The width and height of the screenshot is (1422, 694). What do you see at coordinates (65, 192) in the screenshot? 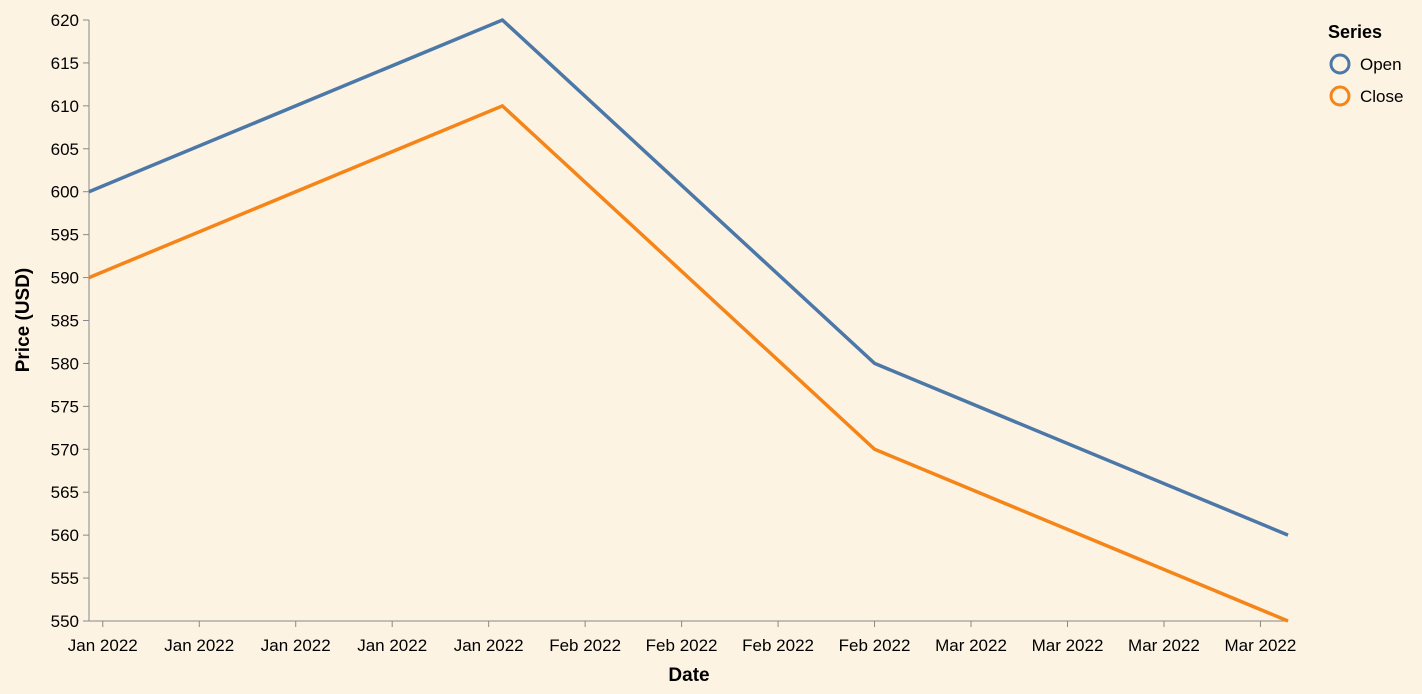
I see `y-tick-label: 600` at bounding box center [65, 192].